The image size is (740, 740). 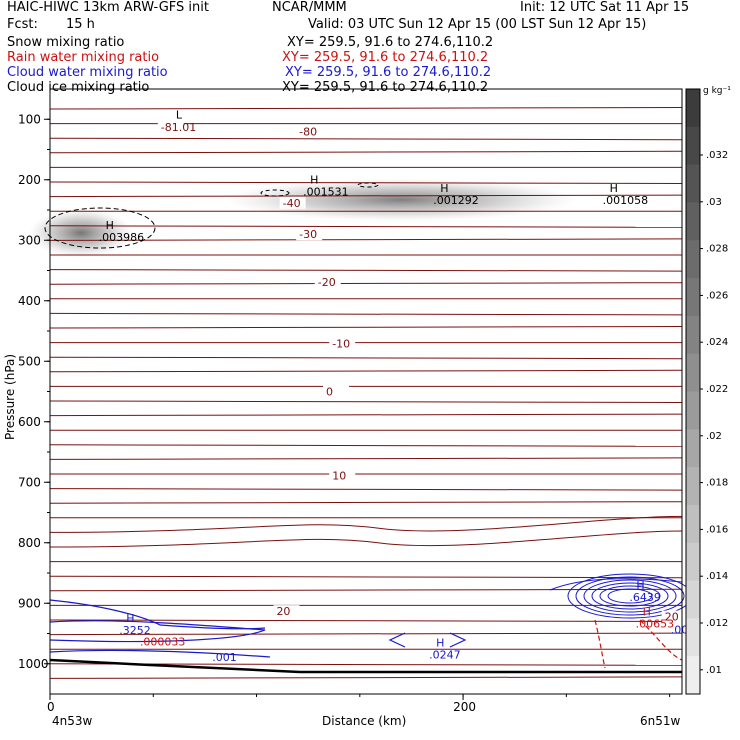 What do you see at coordinates (72, 721) in the screenshot?
I see `x-end-label-left: 4n53w` at bounding box center [72, 721].